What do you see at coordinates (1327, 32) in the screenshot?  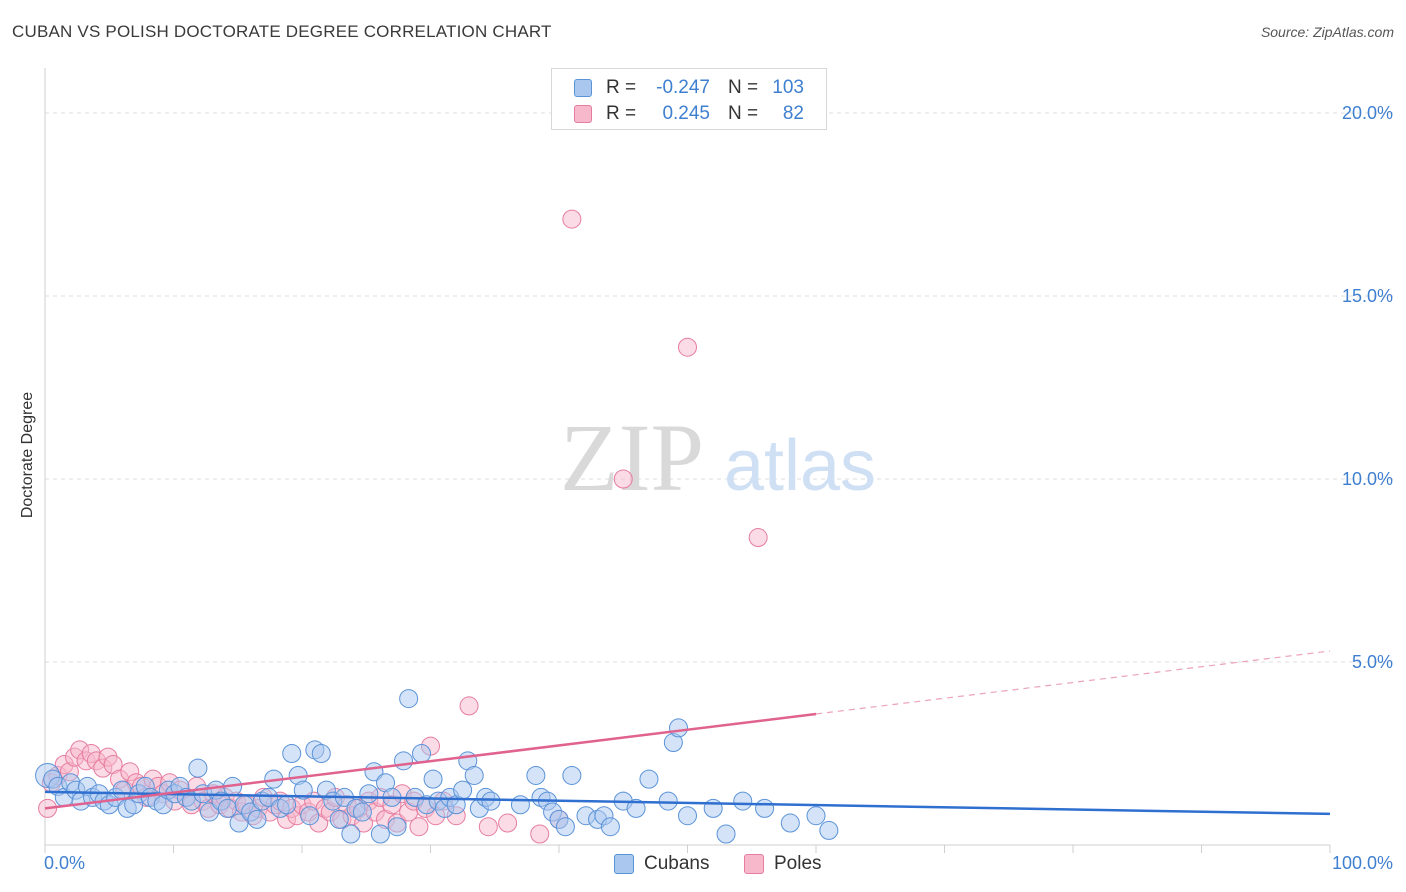 I see `source-label: Source: ZipAtlas.com` at bounding box center [1327, 32].